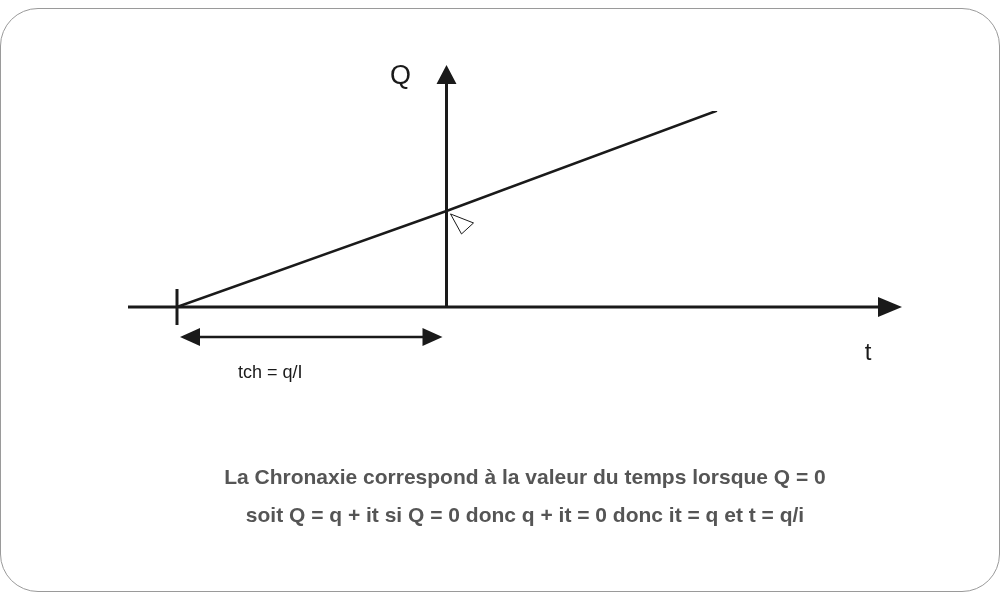 The height and width of the screenshot is (592, 1001). What do you see at coordinates (868, 351) in the screenshot?
I see `x-axis-title: t` at bounding box center [868, 351].